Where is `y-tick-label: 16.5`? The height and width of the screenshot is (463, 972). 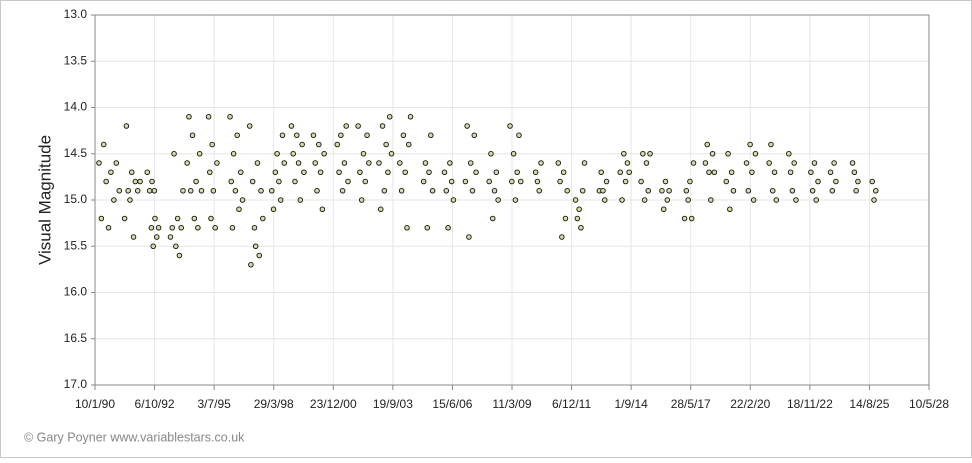
y-tick-label: 16.5 is located at coordinates (76, 338).